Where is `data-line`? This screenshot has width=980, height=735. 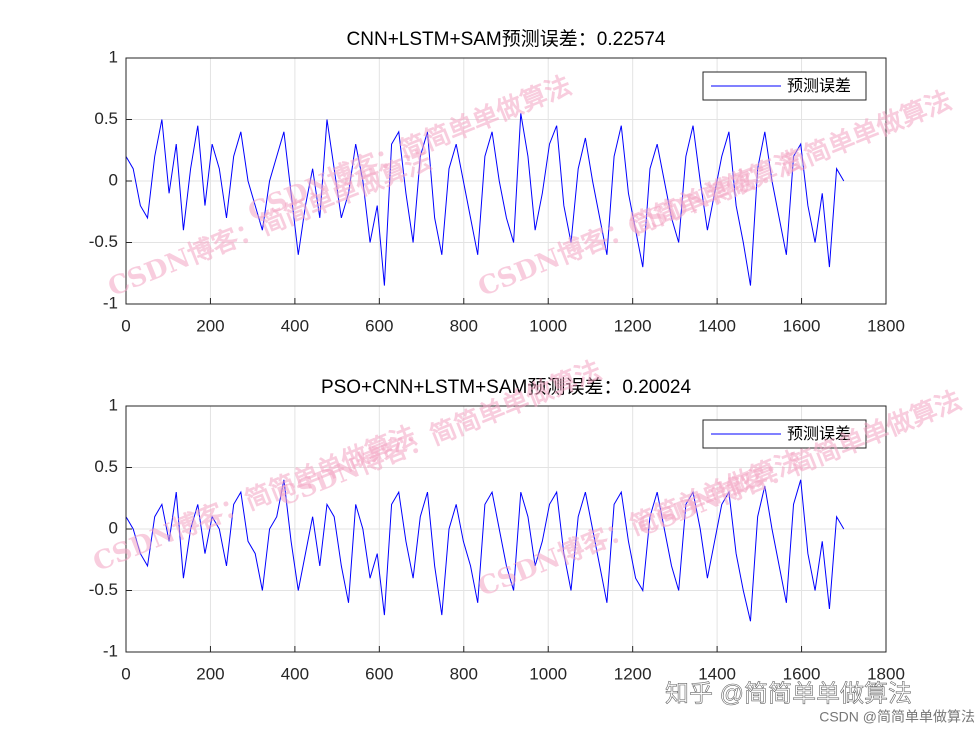
data-line is located at coordinates (485, 550).